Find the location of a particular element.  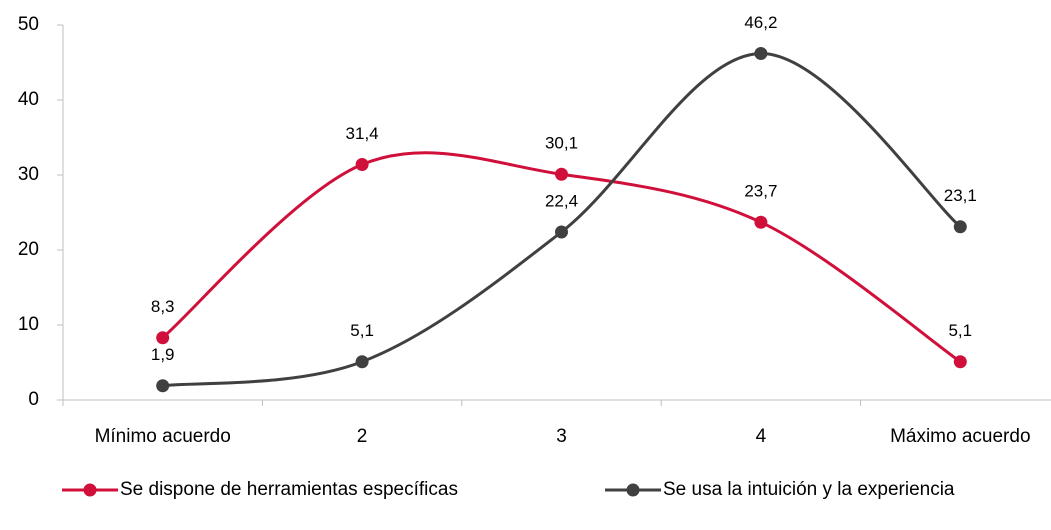

y-tick-label: 50 is located at coordinates (28, 24).